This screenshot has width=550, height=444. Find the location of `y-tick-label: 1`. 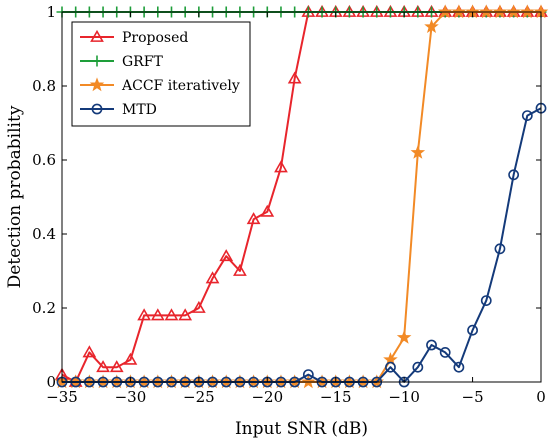

y-tick-label: 1 is located at coordinates (51, 12).